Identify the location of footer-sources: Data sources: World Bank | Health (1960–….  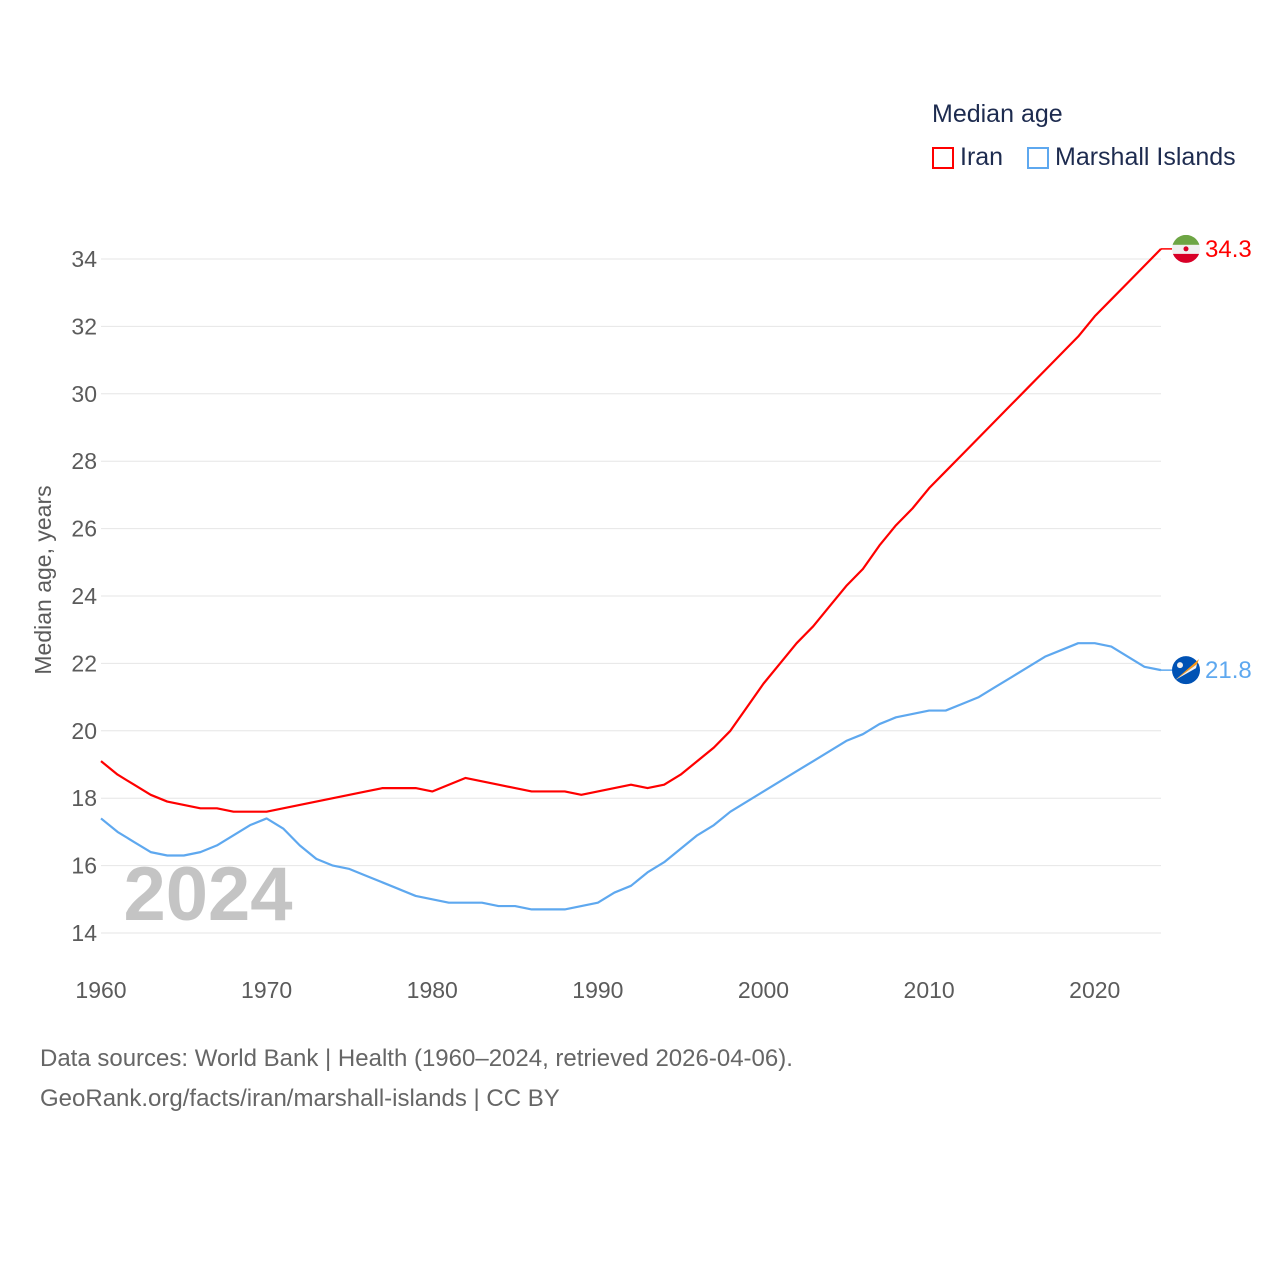
(416, 1058).